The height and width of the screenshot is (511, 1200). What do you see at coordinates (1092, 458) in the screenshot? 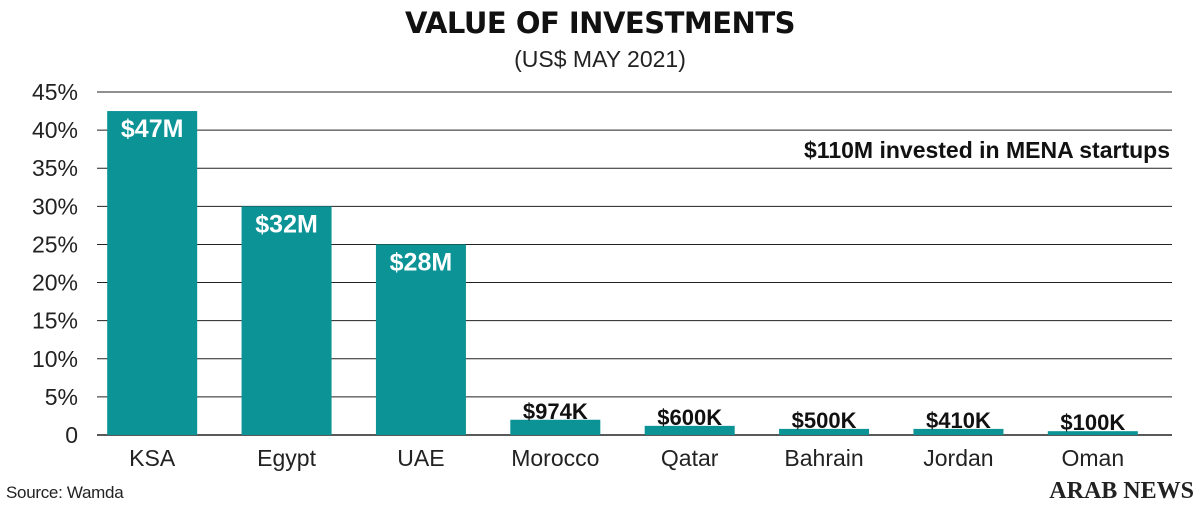
I see `x-category-label: Oman` at bounding box center [1092, 458].